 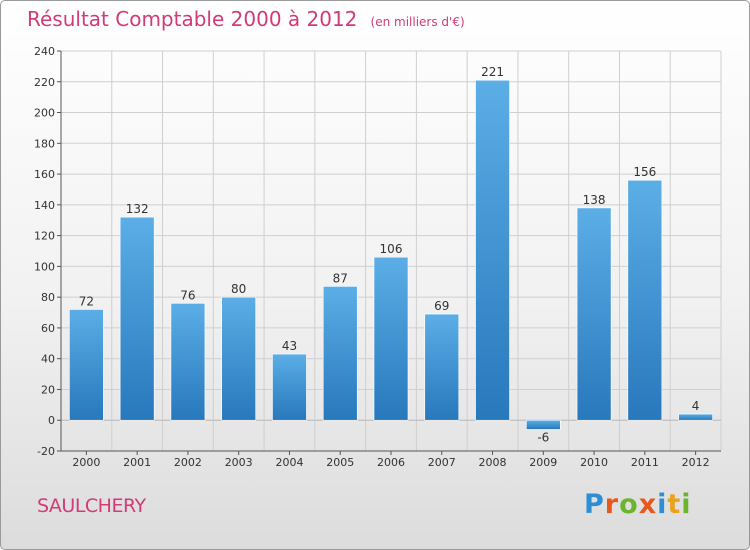 What do you see at coordinates (340, 353) in the screenshot?
I see `bar-2005` at bounding box center [340, 353].